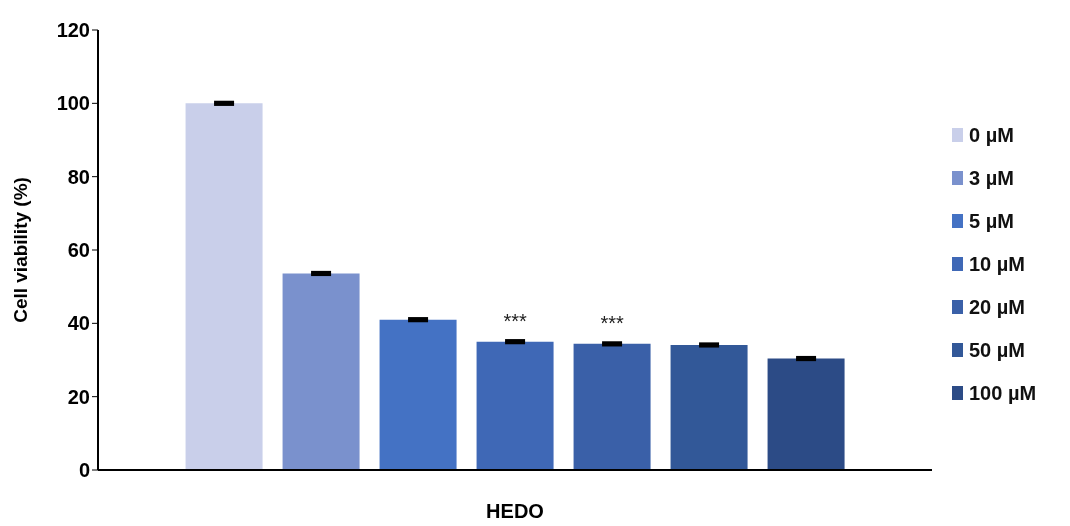 This screenshot has height=526, width=1070. What do you see at coordinates (78, 323) in the screenshot?
I see `y-tick-label: 40` at bounding box center [78, 323].